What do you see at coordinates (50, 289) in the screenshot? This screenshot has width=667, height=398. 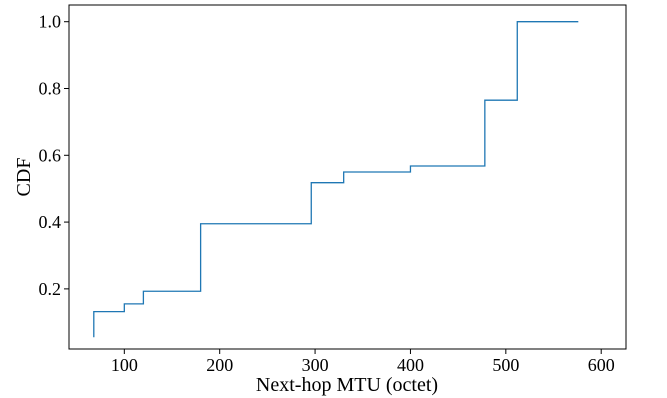 I see `y-tick-label: 0.2` at bounding box center [50, 289].